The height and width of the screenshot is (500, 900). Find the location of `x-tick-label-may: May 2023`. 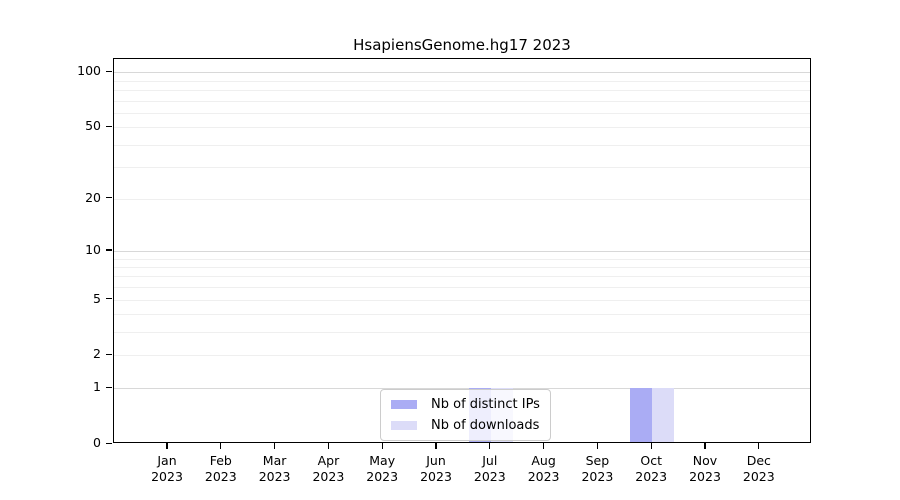

x-tick-label-may: May 2023 is located at coordinates (382, 469).